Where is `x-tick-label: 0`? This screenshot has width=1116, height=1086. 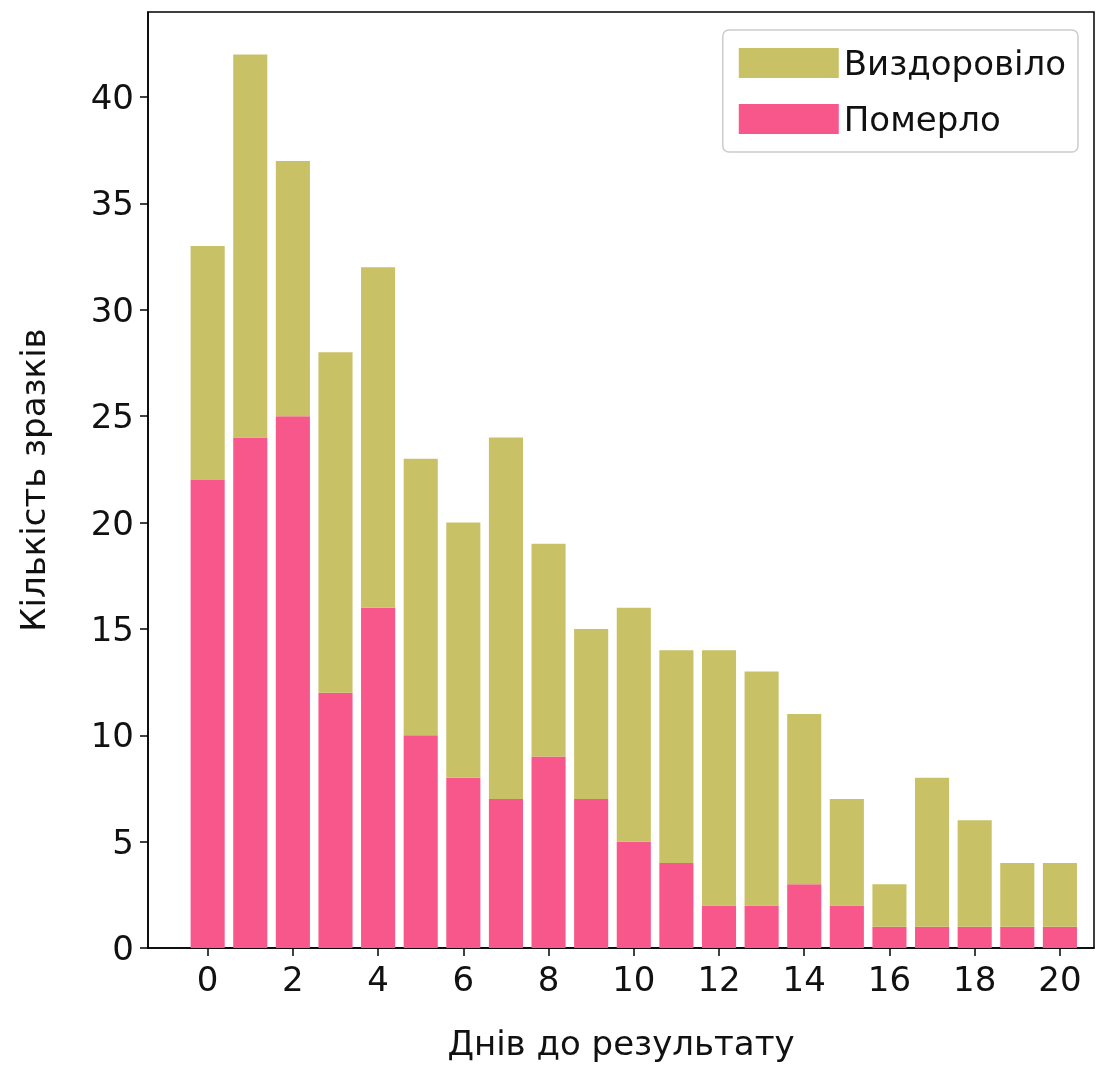
x-tick-label: 0 is located at coordinates (207, 979).